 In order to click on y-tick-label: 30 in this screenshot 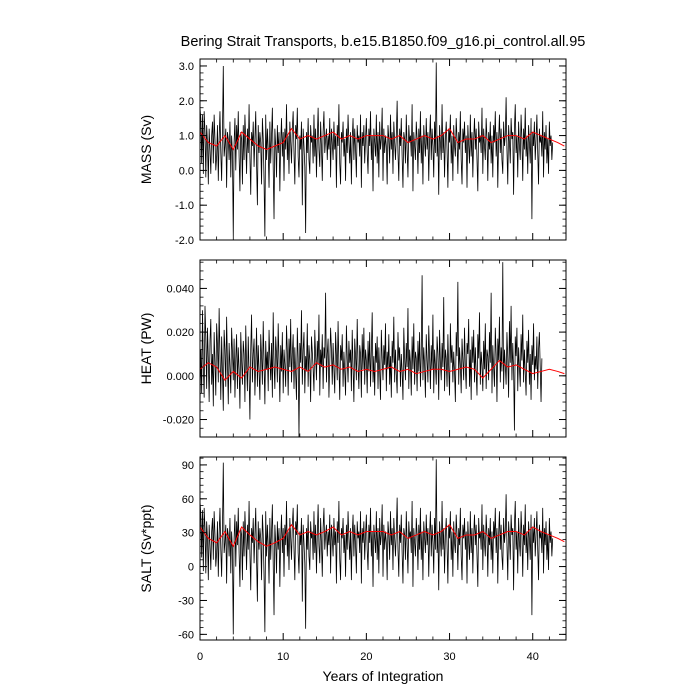, I will do `click(188, 534)`.